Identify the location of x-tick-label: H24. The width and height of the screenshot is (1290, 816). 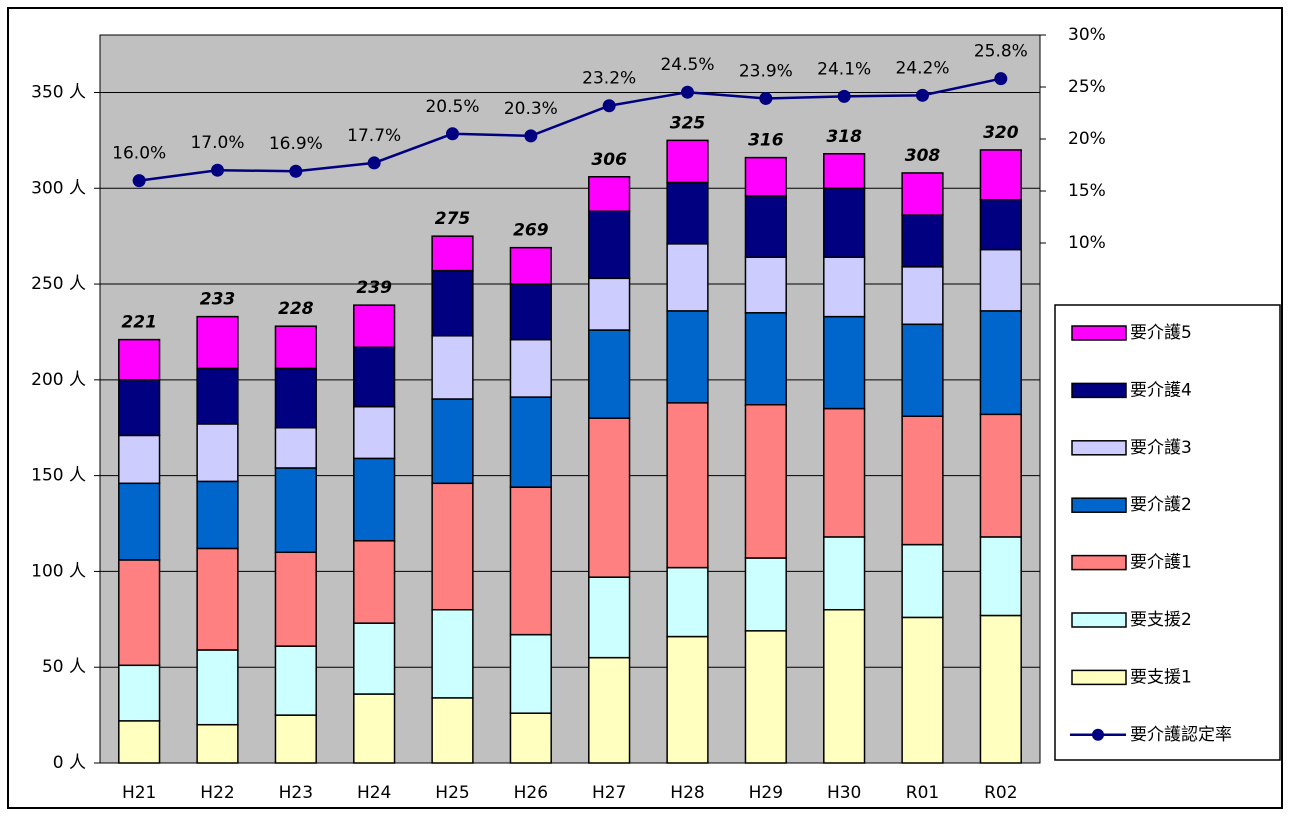
(374, 793).